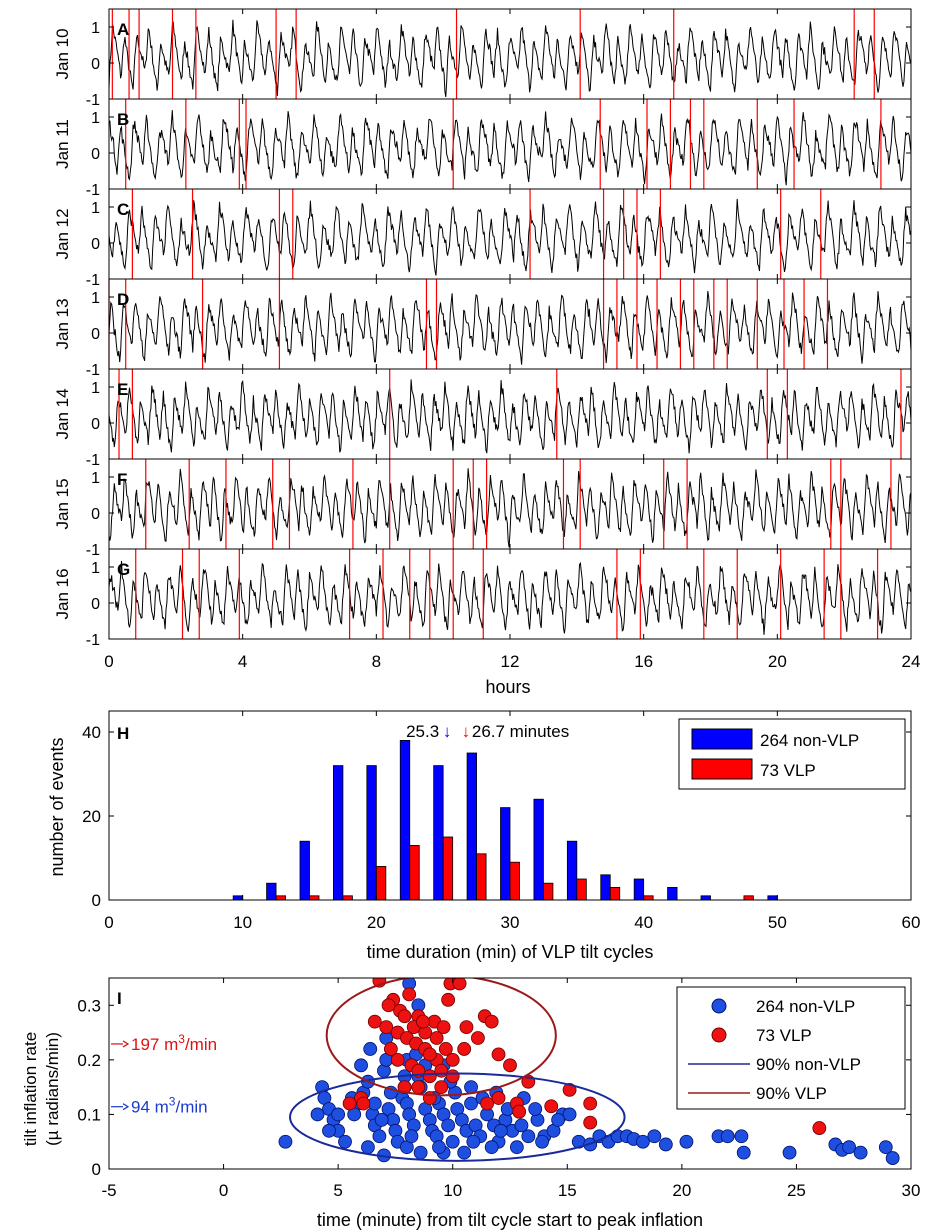 This screenshot has width=934, height=1232. I want to click on ellipse-90-nonvlp, so click(457, 1117).